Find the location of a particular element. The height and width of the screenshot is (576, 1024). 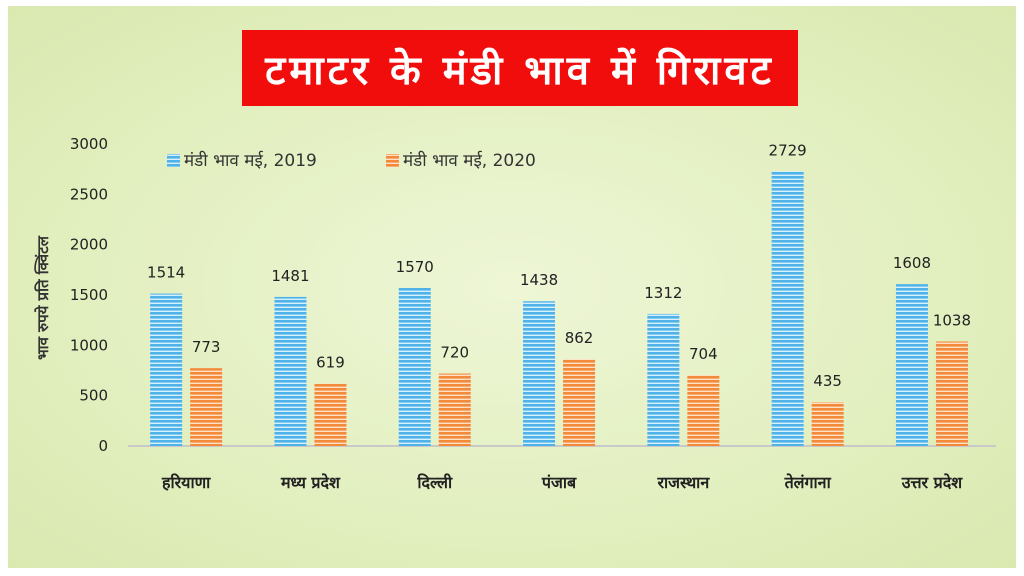

category-label: हरियाणा is located at coordinates (186, 482).